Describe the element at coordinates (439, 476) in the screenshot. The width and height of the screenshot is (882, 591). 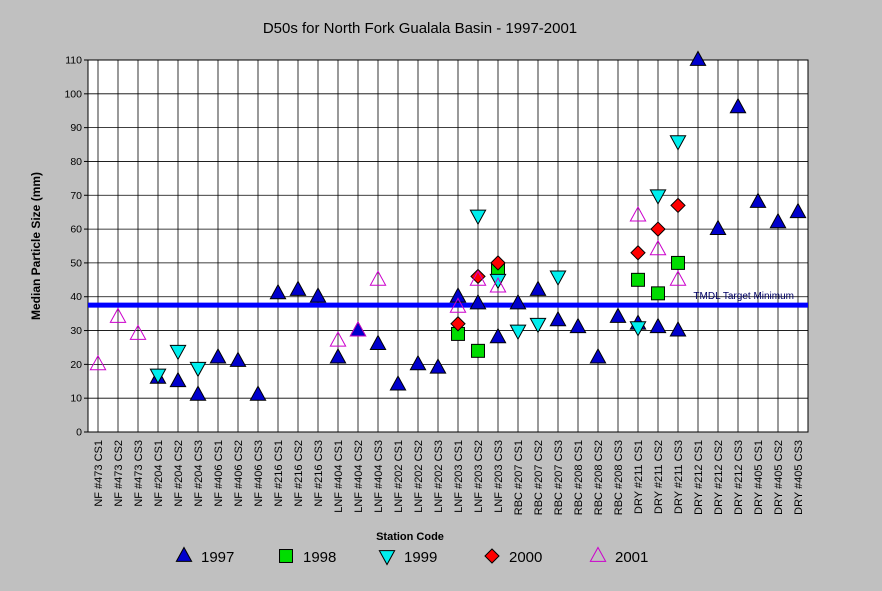
I see `x-tick-label: LNF #202 CS3` at that location.